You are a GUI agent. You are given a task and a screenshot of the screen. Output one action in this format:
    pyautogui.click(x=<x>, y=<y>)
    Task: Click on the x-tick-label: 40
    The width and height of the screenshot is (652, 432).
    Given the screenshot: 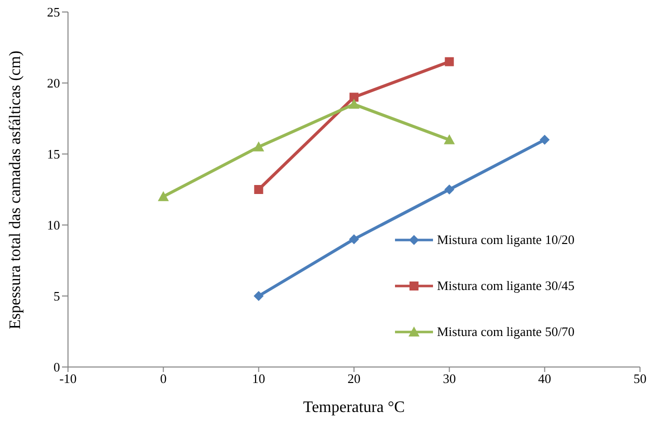 What is the action you would take?
    pyautogui.click(x=545, y=378)
    